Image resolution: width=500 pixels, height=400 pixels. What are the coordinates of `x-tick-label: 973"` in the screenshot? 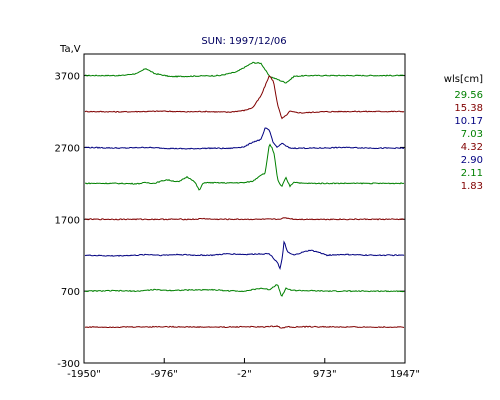 It's located at (325, 374).